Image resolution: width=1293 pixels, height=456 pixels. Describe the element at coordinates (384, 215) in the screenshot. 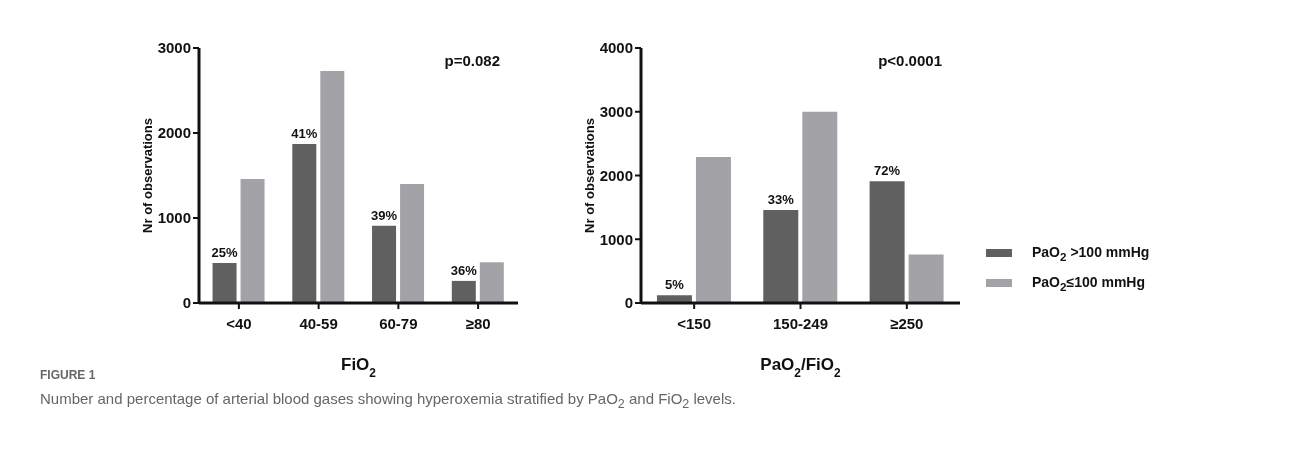

I see `annotation: 39%` at that location.